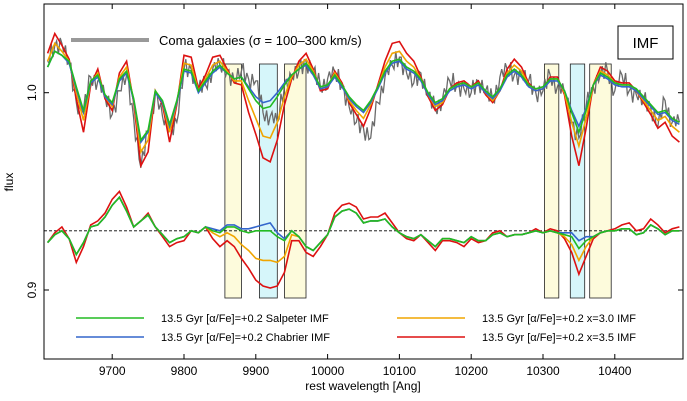 Image resolution: width=687 pixels, height=401 pixels. What do you see at coordinates (615, 371) in the screenshot?
I see `x-tick-label: 10400` at bounding box center [615, 371].